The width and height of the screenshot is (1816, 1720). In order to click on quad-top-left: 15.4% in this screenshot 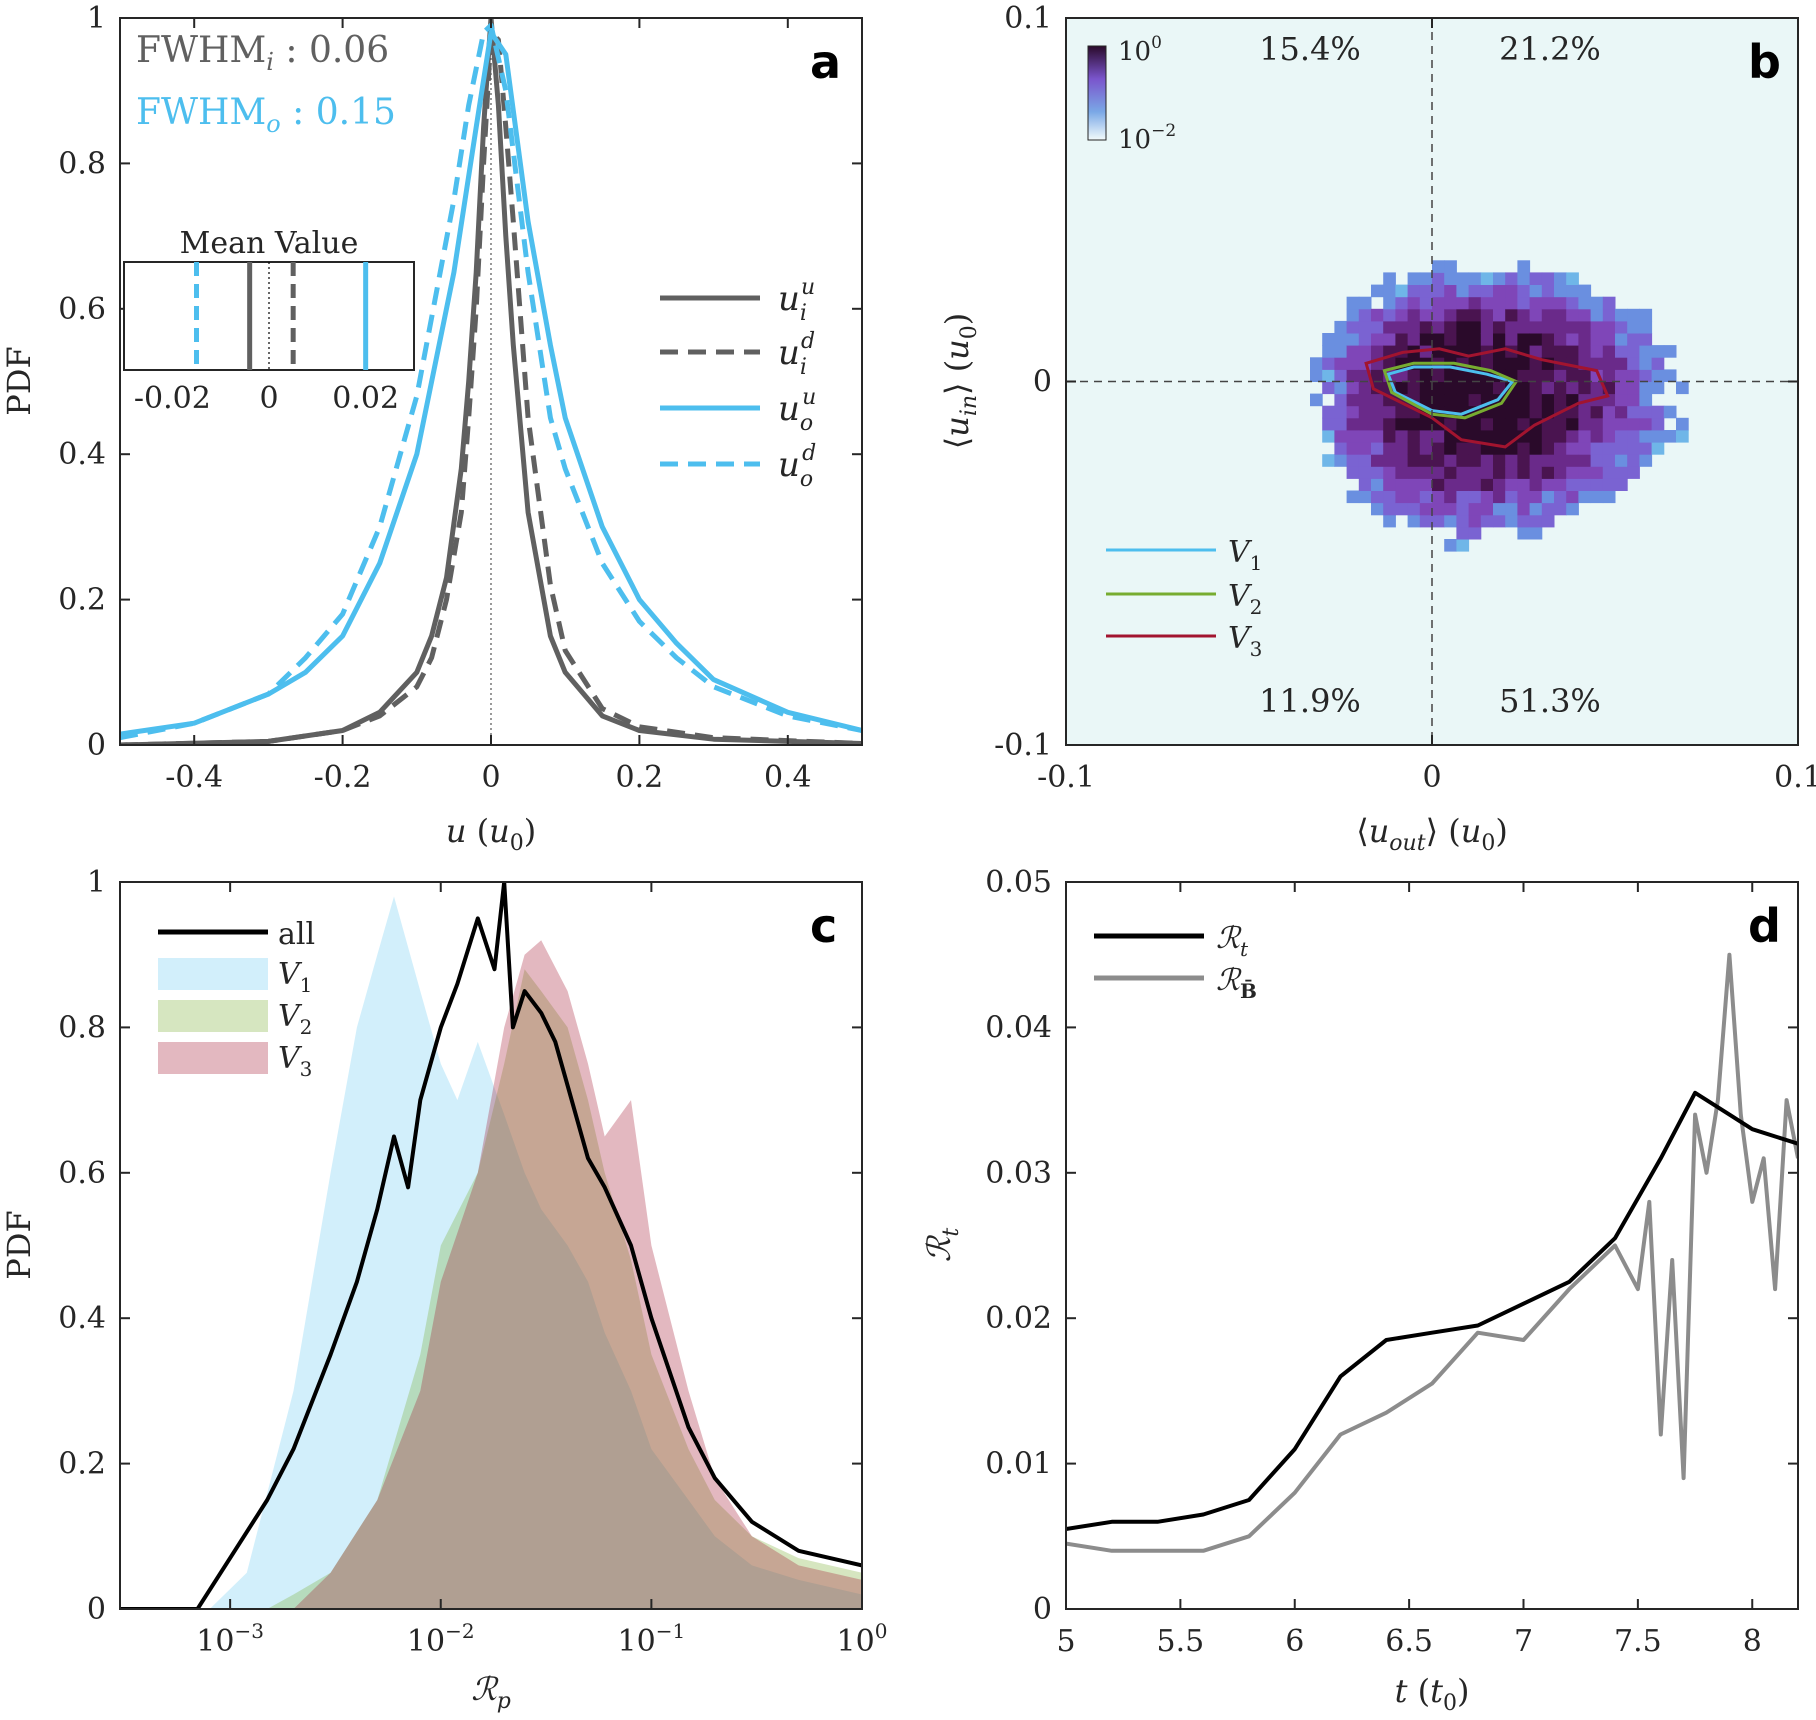, I will do `click(1310, 49)`.